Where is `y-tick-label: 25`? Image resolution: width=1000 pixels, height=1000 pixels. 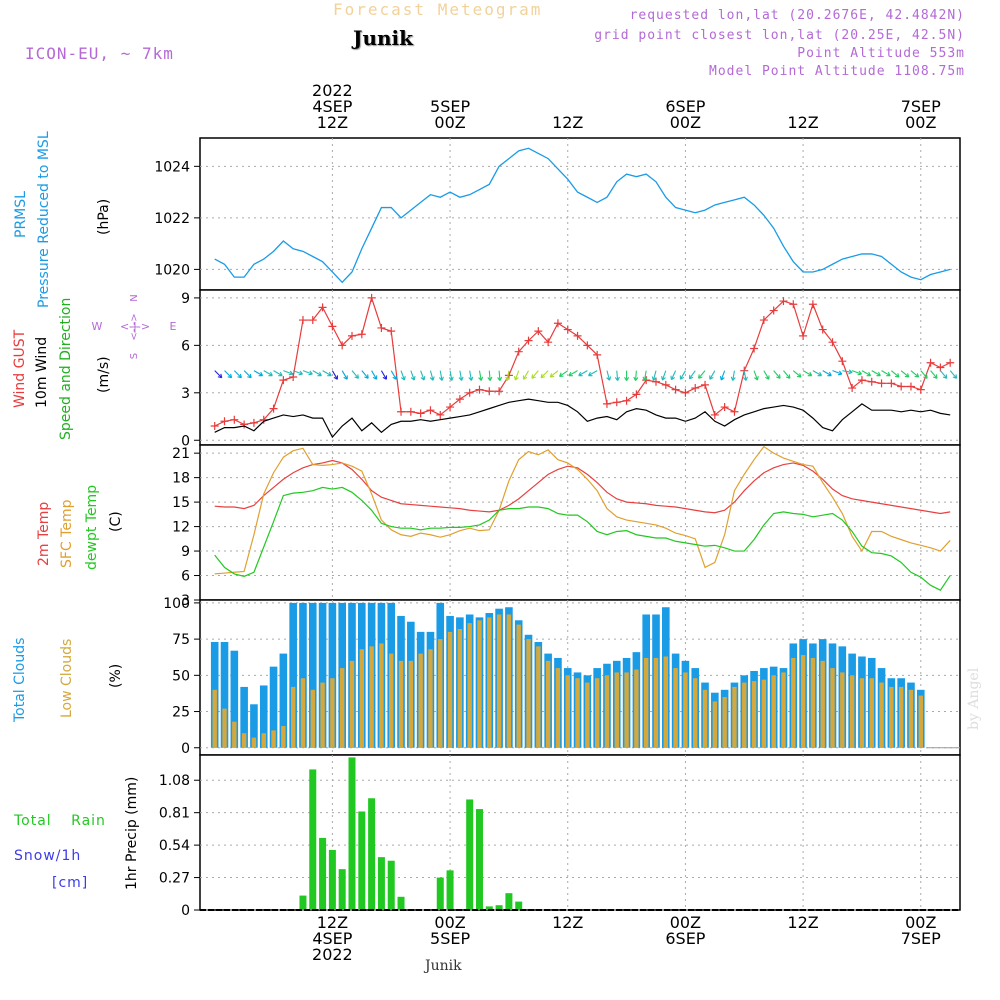
y-tick-label: 25 is located at coordinates (181, 713).